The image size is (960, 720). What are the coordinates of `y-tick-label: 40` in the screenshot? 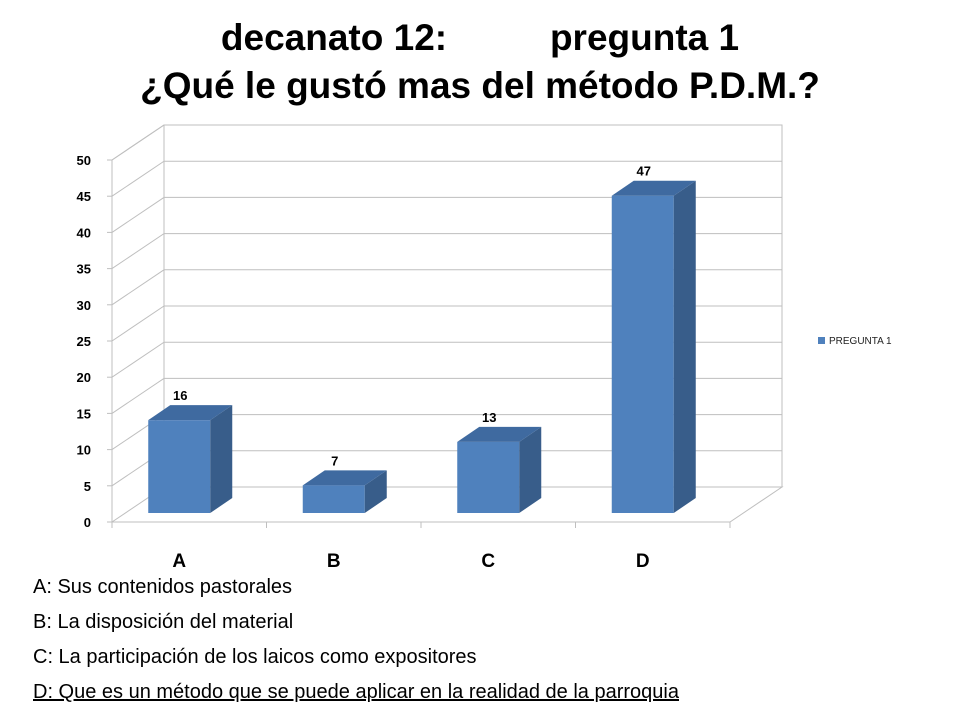 It's located at (84, 232).